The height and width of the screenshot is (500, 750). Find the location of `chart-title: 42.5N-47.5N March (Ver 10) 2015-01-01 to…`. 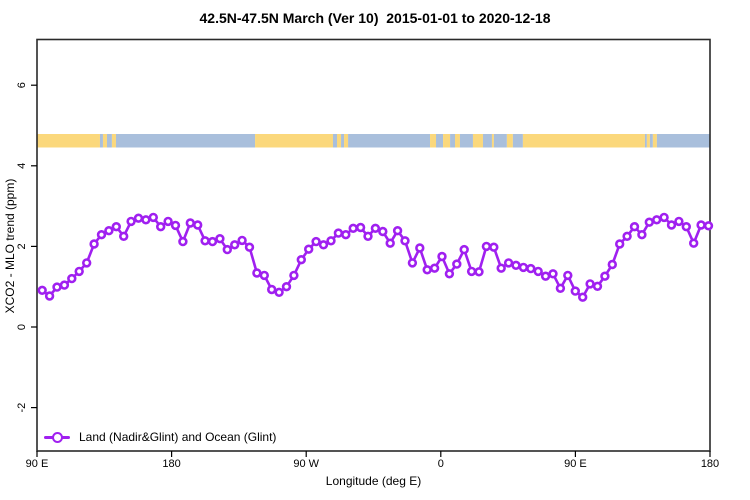

chart-title: 42.5N-47.5N March (Ver 10) 2015-01-01 to… is located at coordinates (375, 18).